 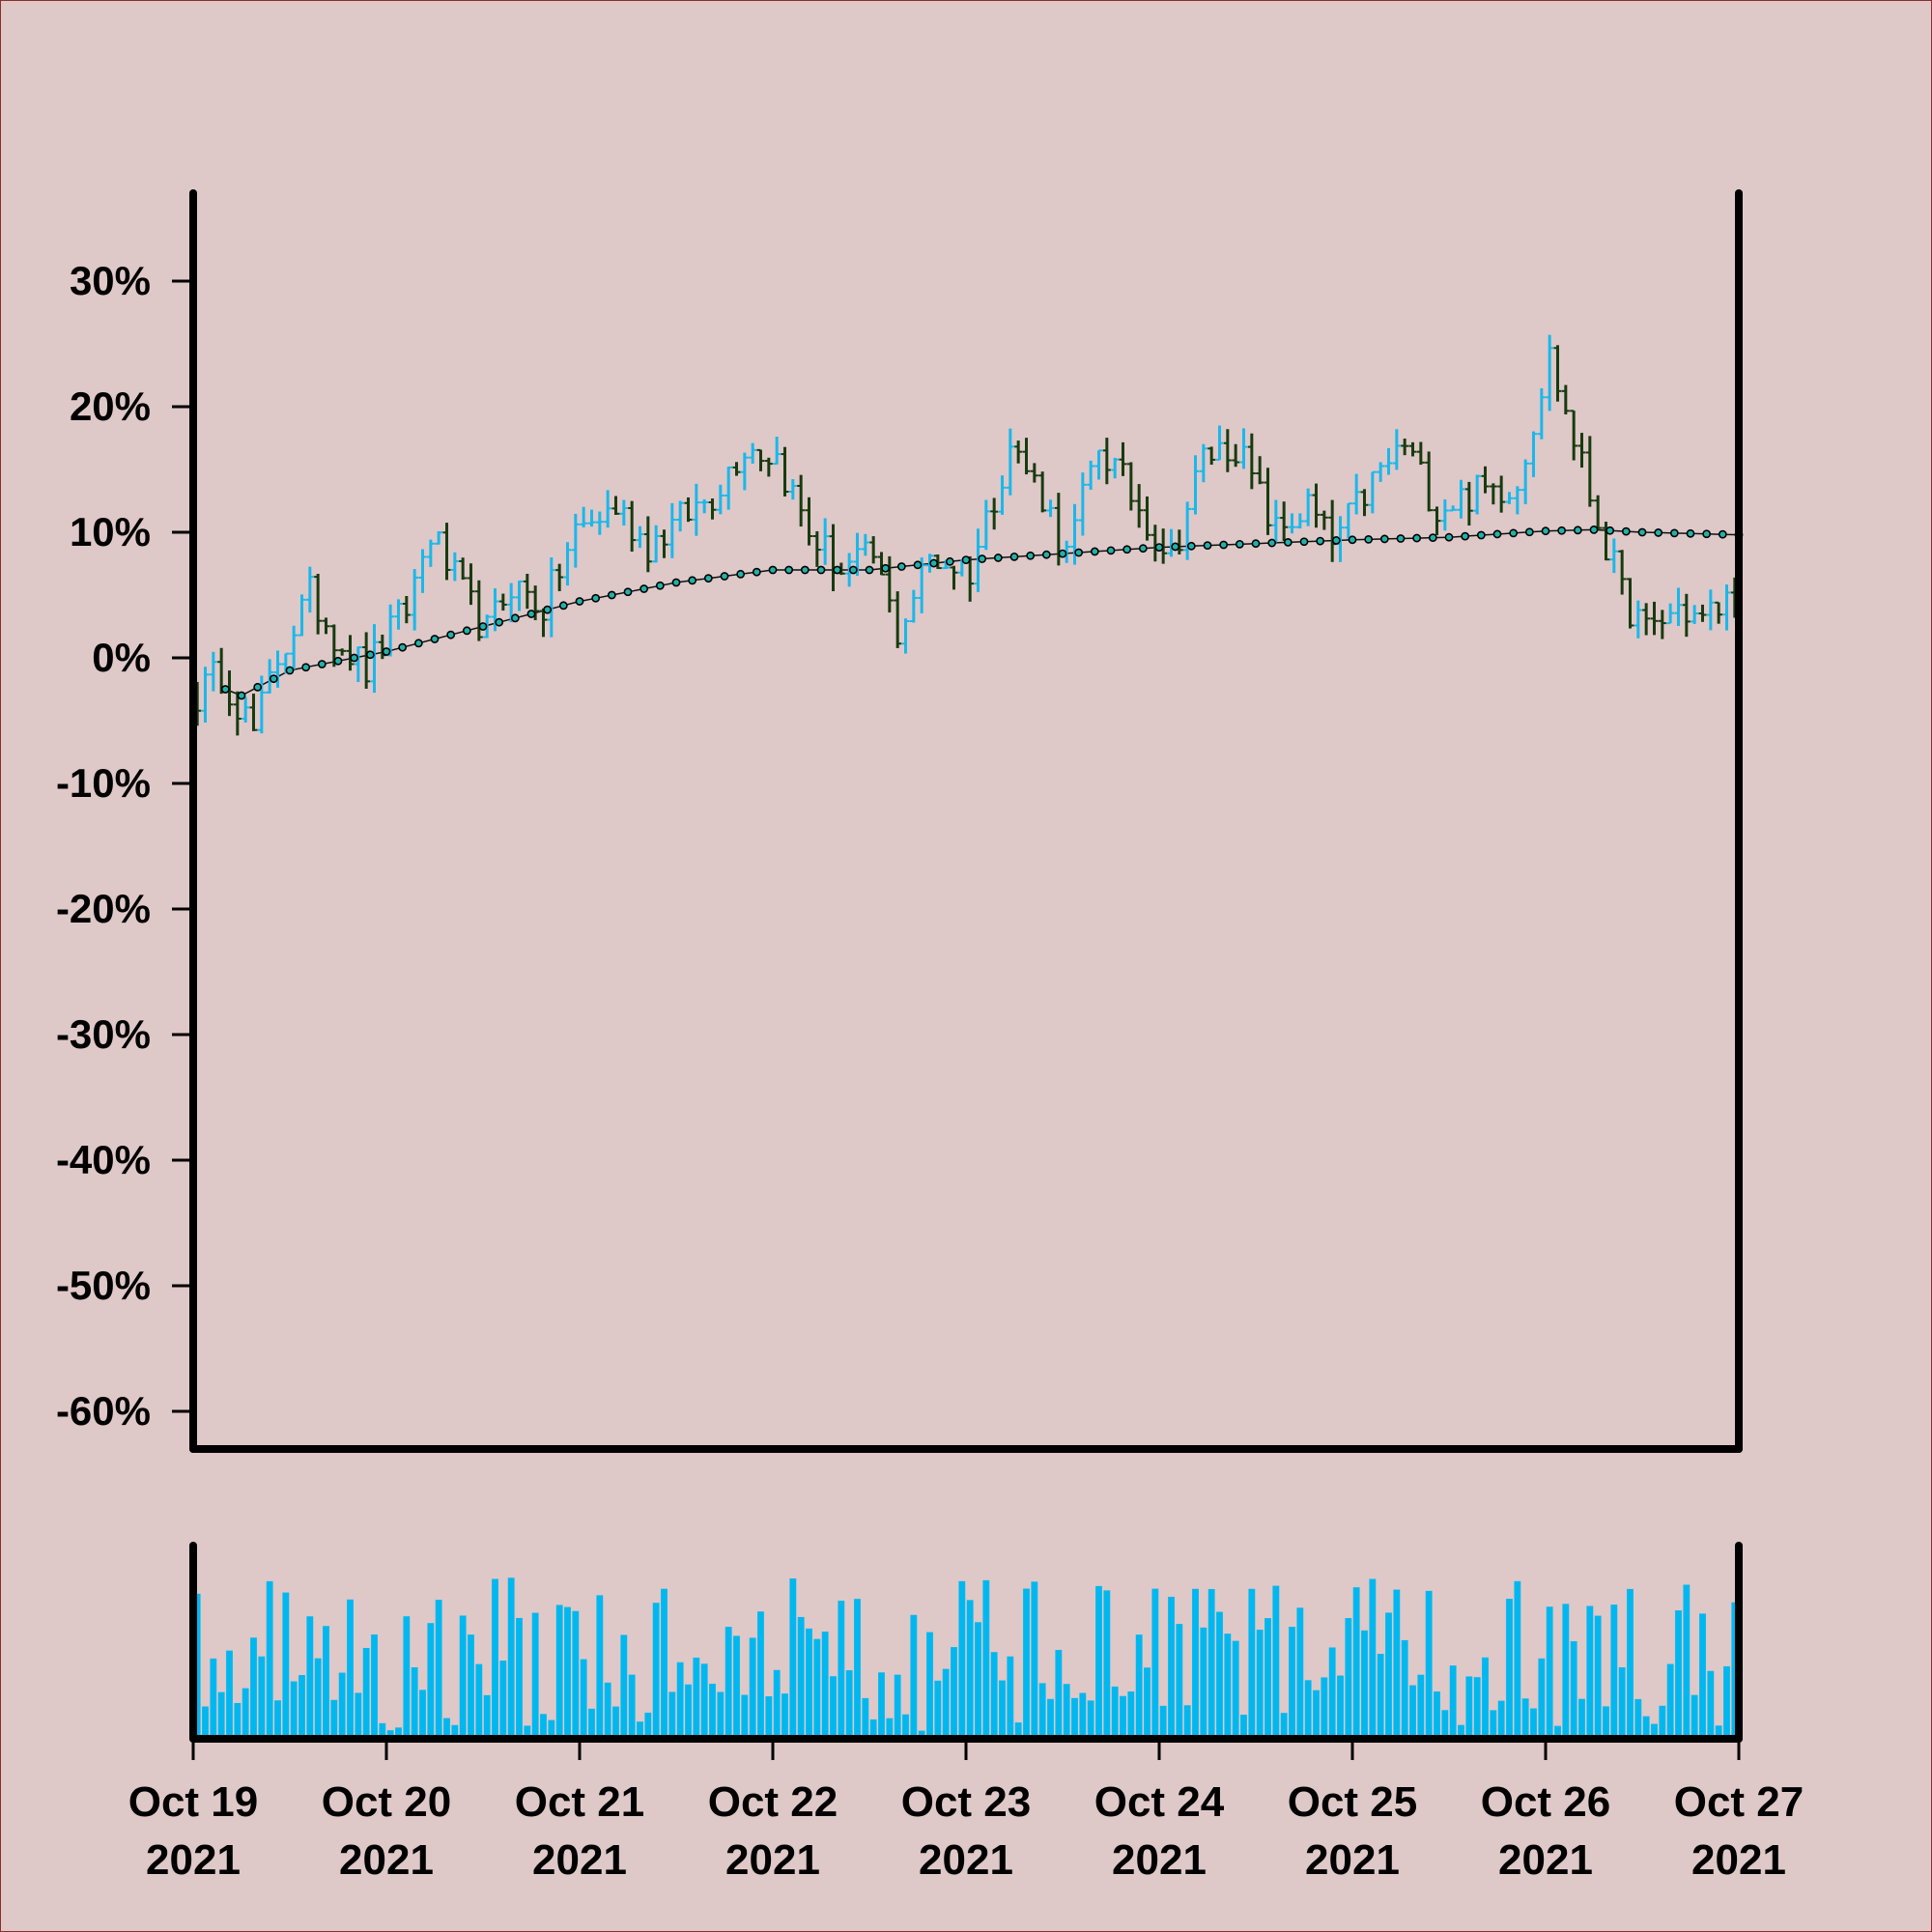 What do you see at coordinates (103, 908) in the screenshot?
I see `y-tick-label: -20%` at bounding box center [103, 908].